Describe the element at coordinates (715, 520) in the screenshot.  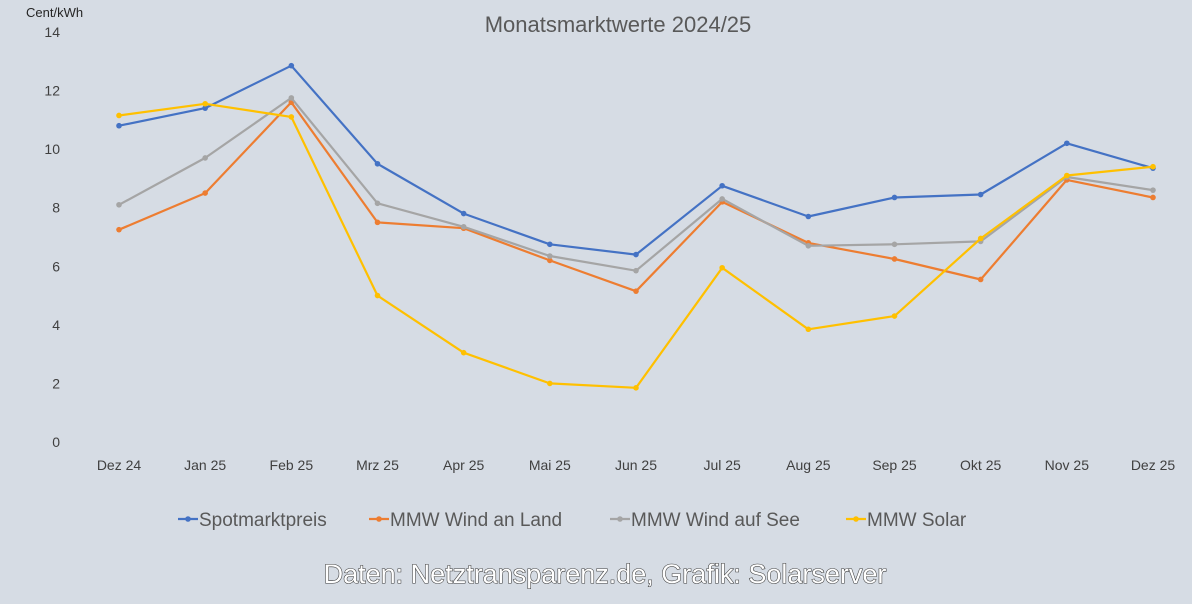
I see `legend-label: MMW Wind auf See` at that location.